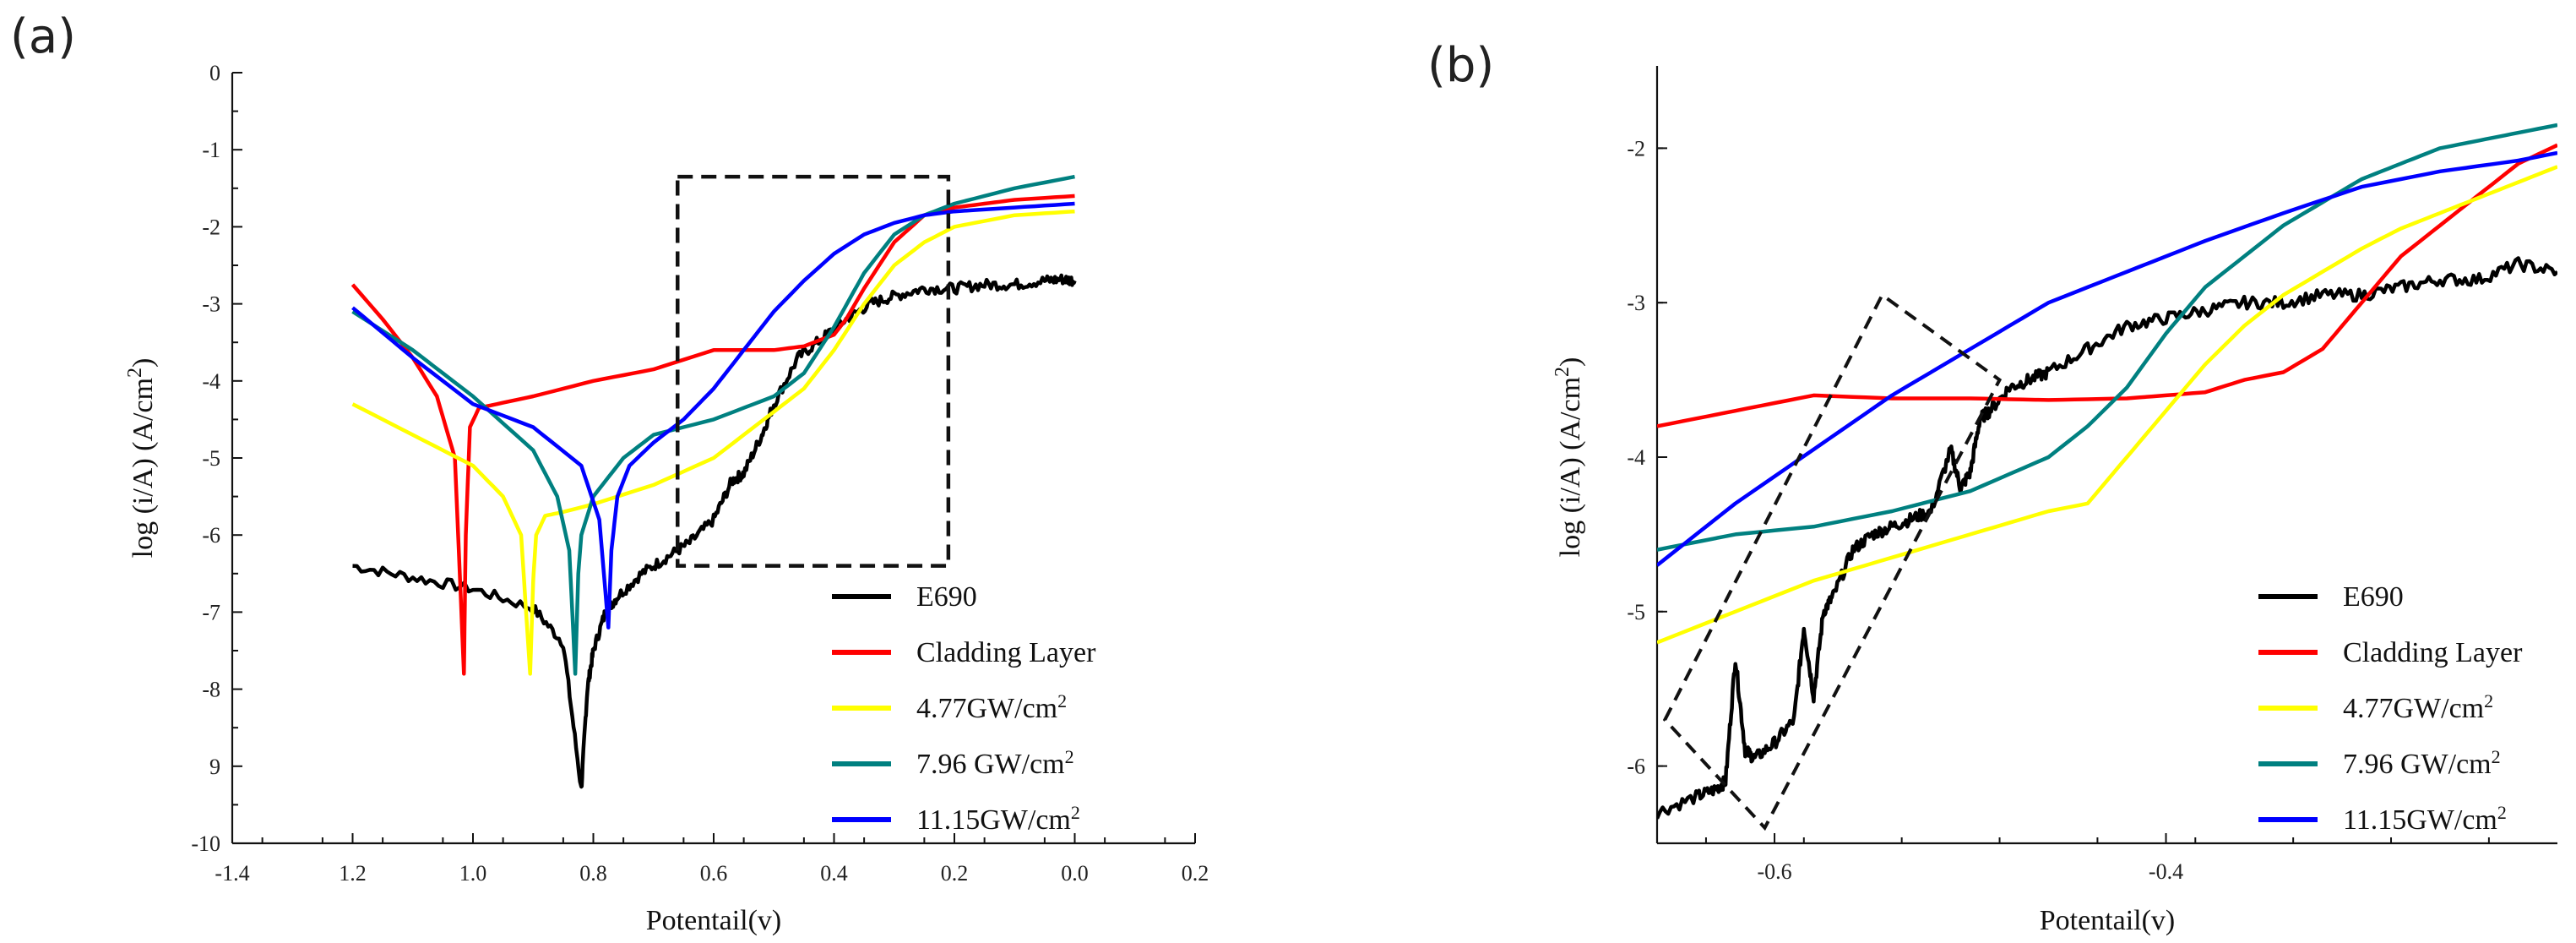 Image resolution: width=2576 pixels, height=943 pixels. What do you see at coordinates (43, 36) in the screenshot?
I see `panel-label-a: (a)` at bounding box center [43, 36].